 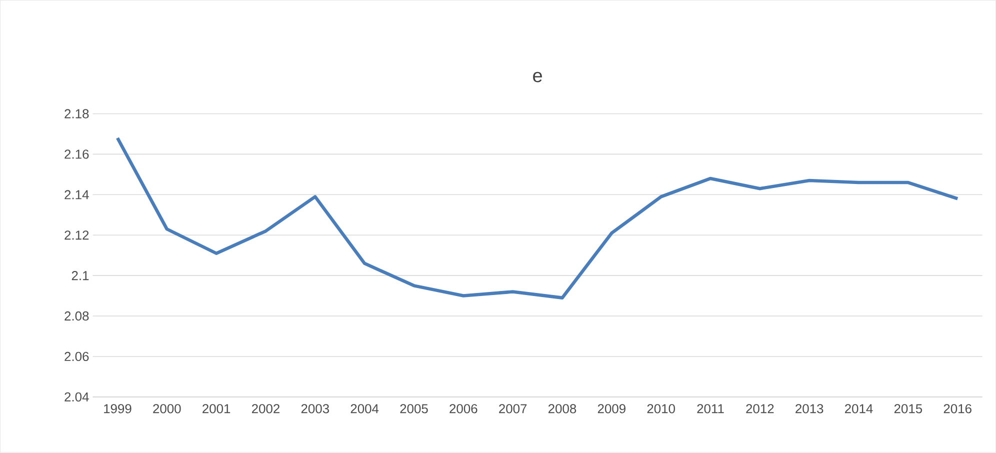 What do you see at coordinates (760, 409) in the screenshot?
I see `x-tick-label: 2012` at bounding box center [760, 409].